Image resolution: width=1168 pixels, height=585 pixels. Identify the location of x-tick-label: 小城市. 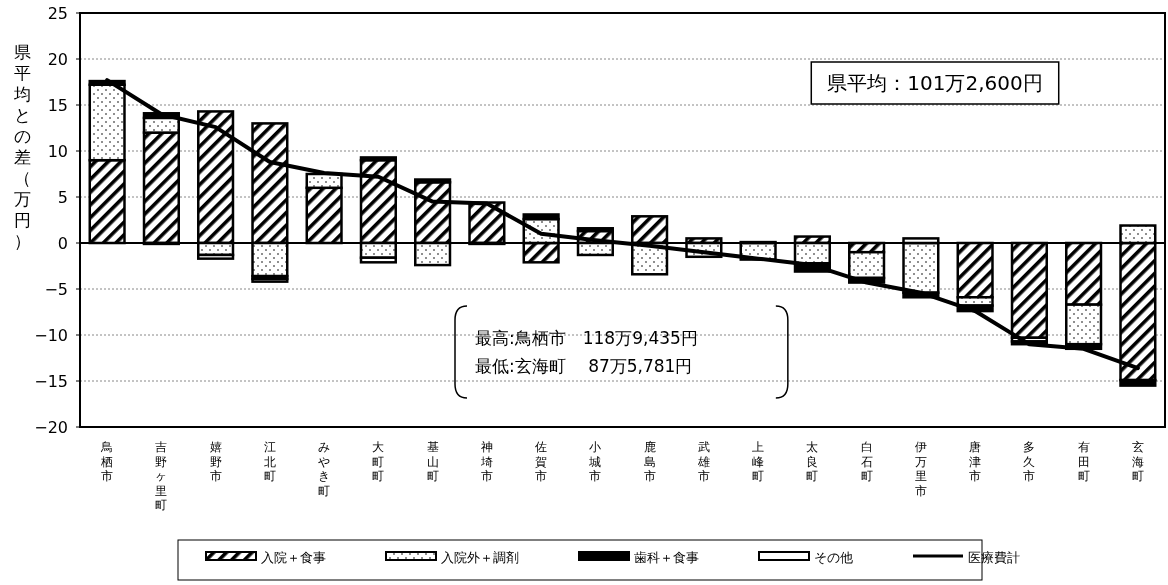
(595, 461).